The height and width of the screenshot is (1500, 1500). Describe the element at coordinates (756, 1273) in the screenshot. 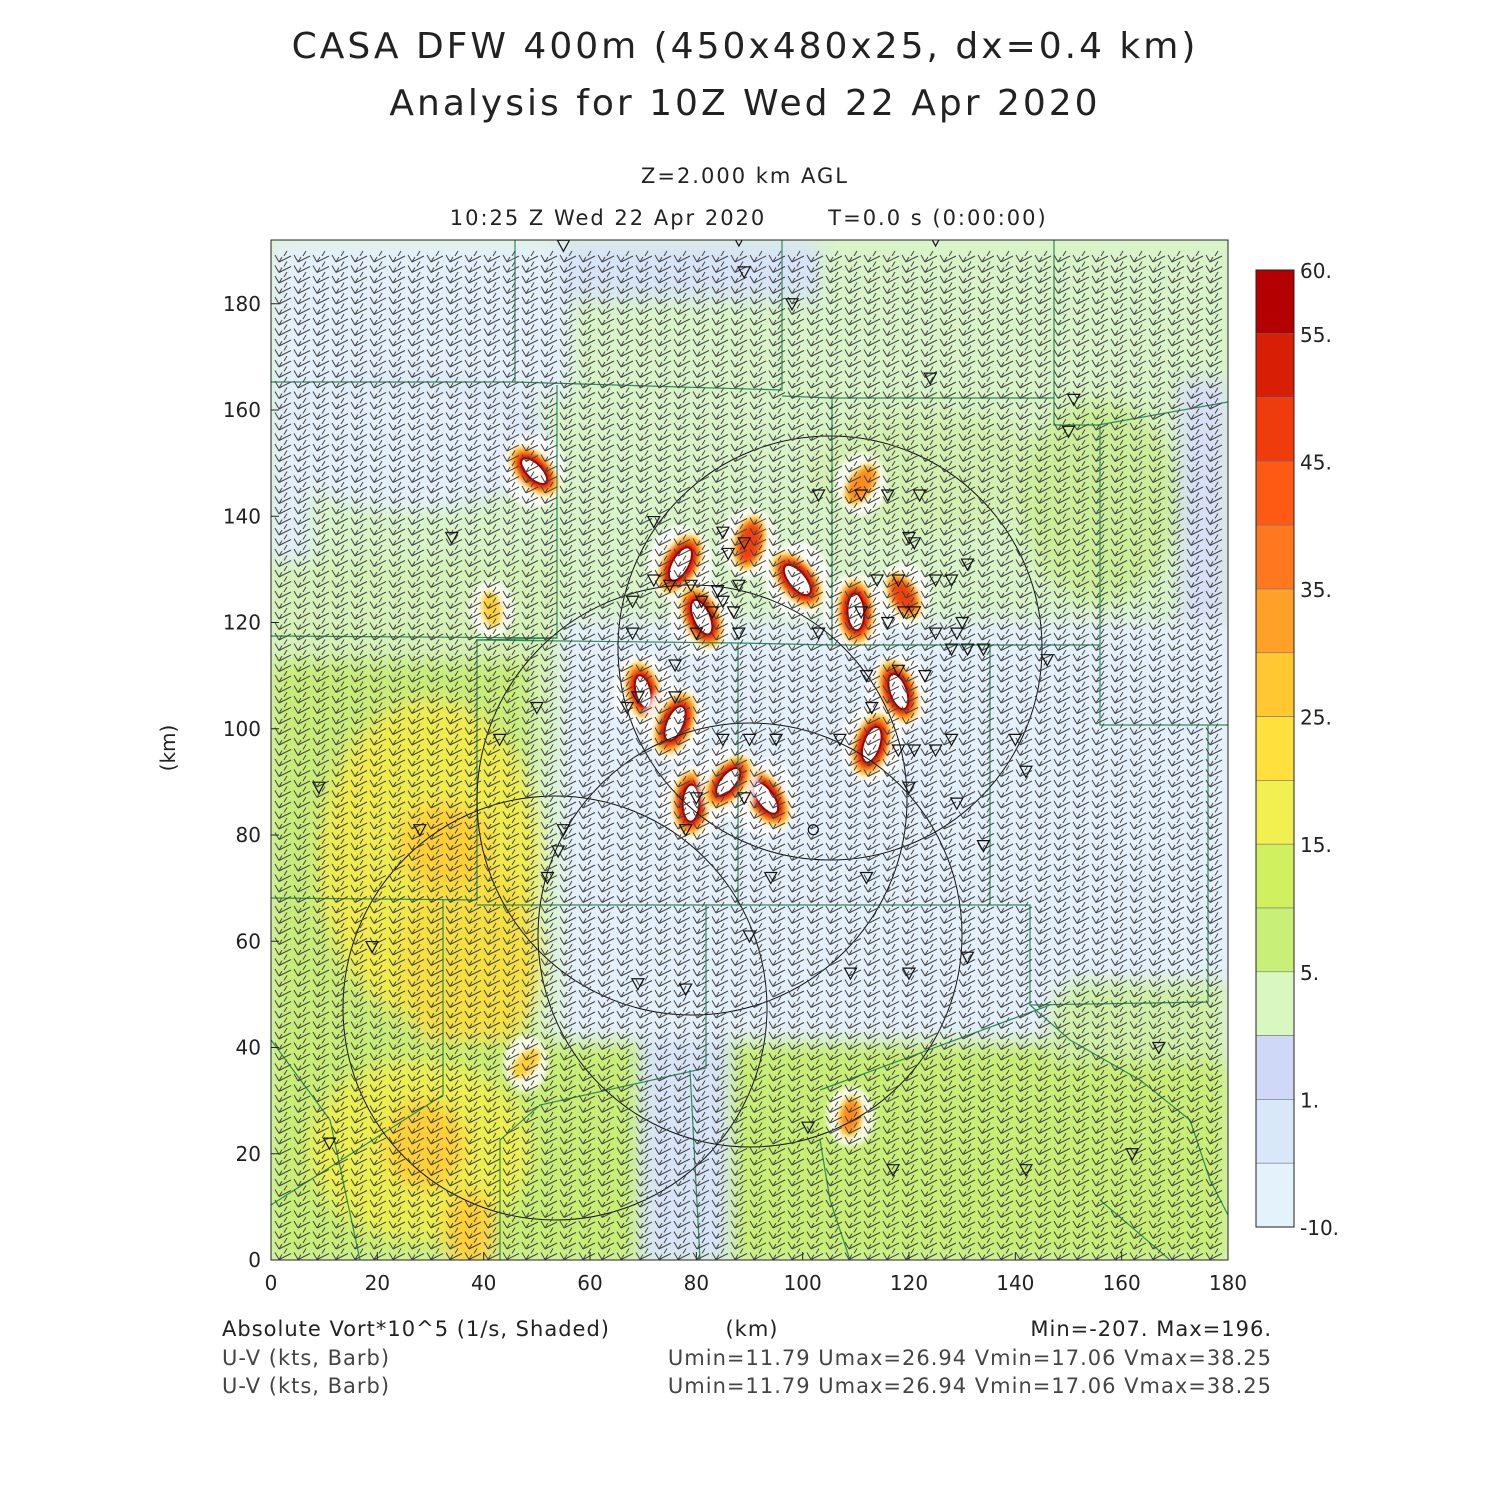

I see `x-axis: 0 20 40 60 80 100 120 140 160 180` at that location.